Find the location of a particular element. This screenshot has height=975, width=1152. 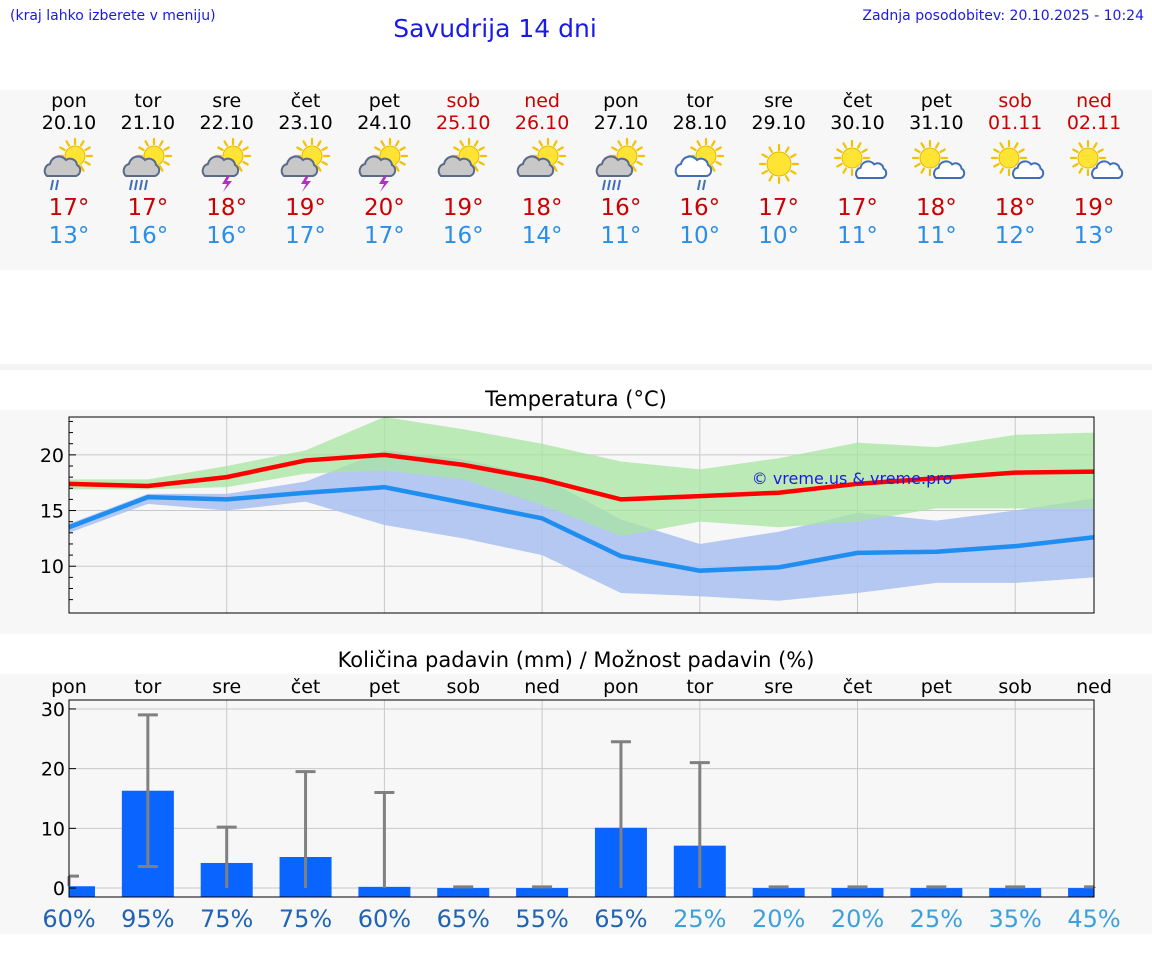

min-temp-line is located at coordinates (581, 528).